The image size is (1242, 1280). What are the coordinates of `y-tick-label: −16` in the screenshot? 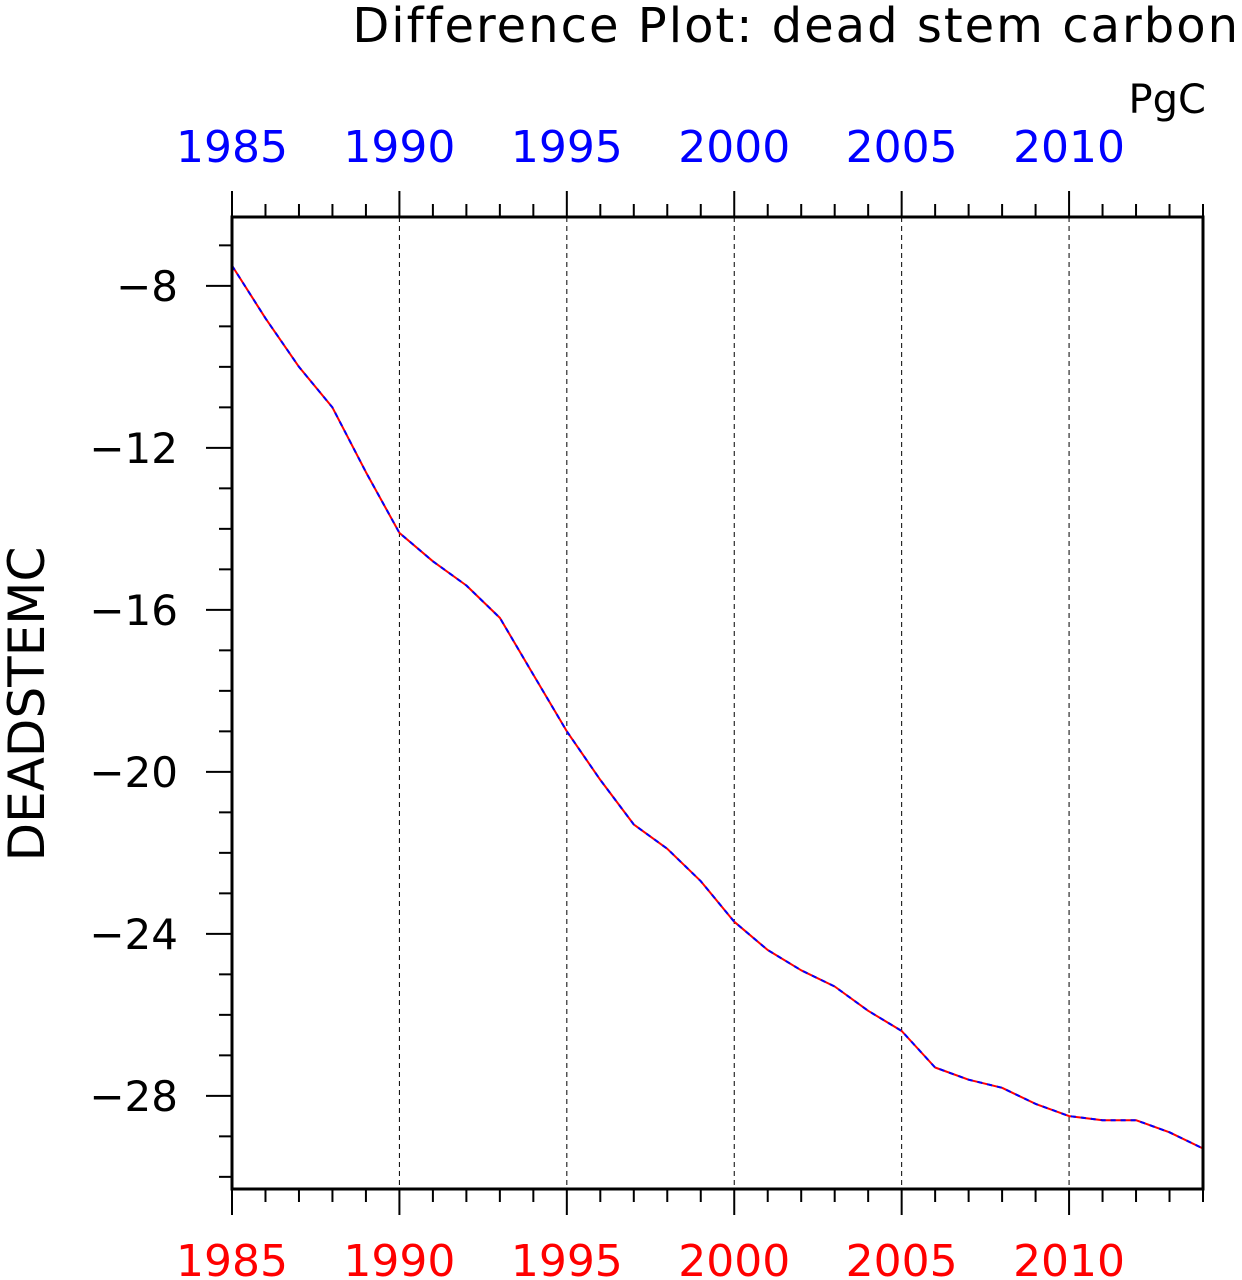 It's located at (133, 610).